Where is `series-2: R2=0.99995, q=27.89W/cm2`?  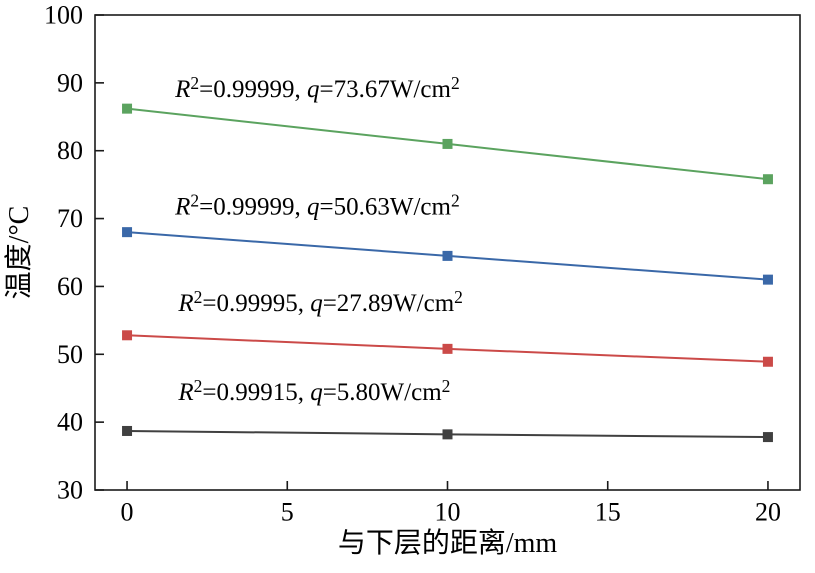 series-2: R2=0.99995, q=27.89W/cm2 is located at coordinates (447, 327).